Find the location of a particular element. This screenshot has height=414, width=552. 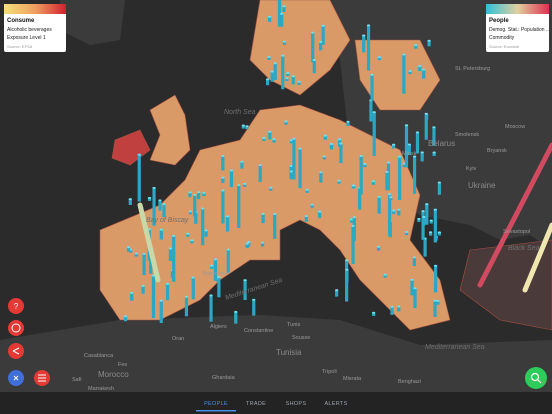

legend-text: Exposure Level 1 is located at coordinates (26, 38).